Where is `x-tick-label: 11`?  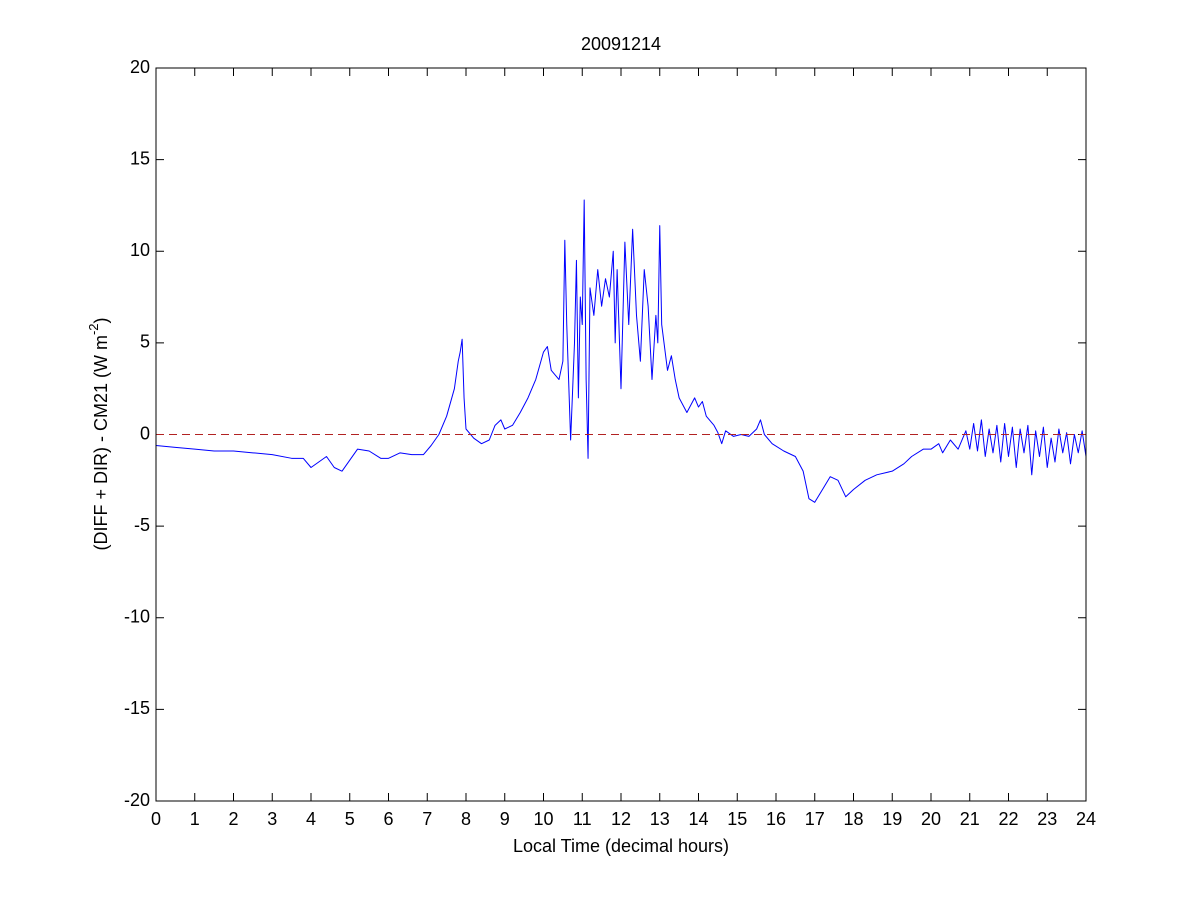 x-tick-label: 11 is located at coordinates (582, 819).